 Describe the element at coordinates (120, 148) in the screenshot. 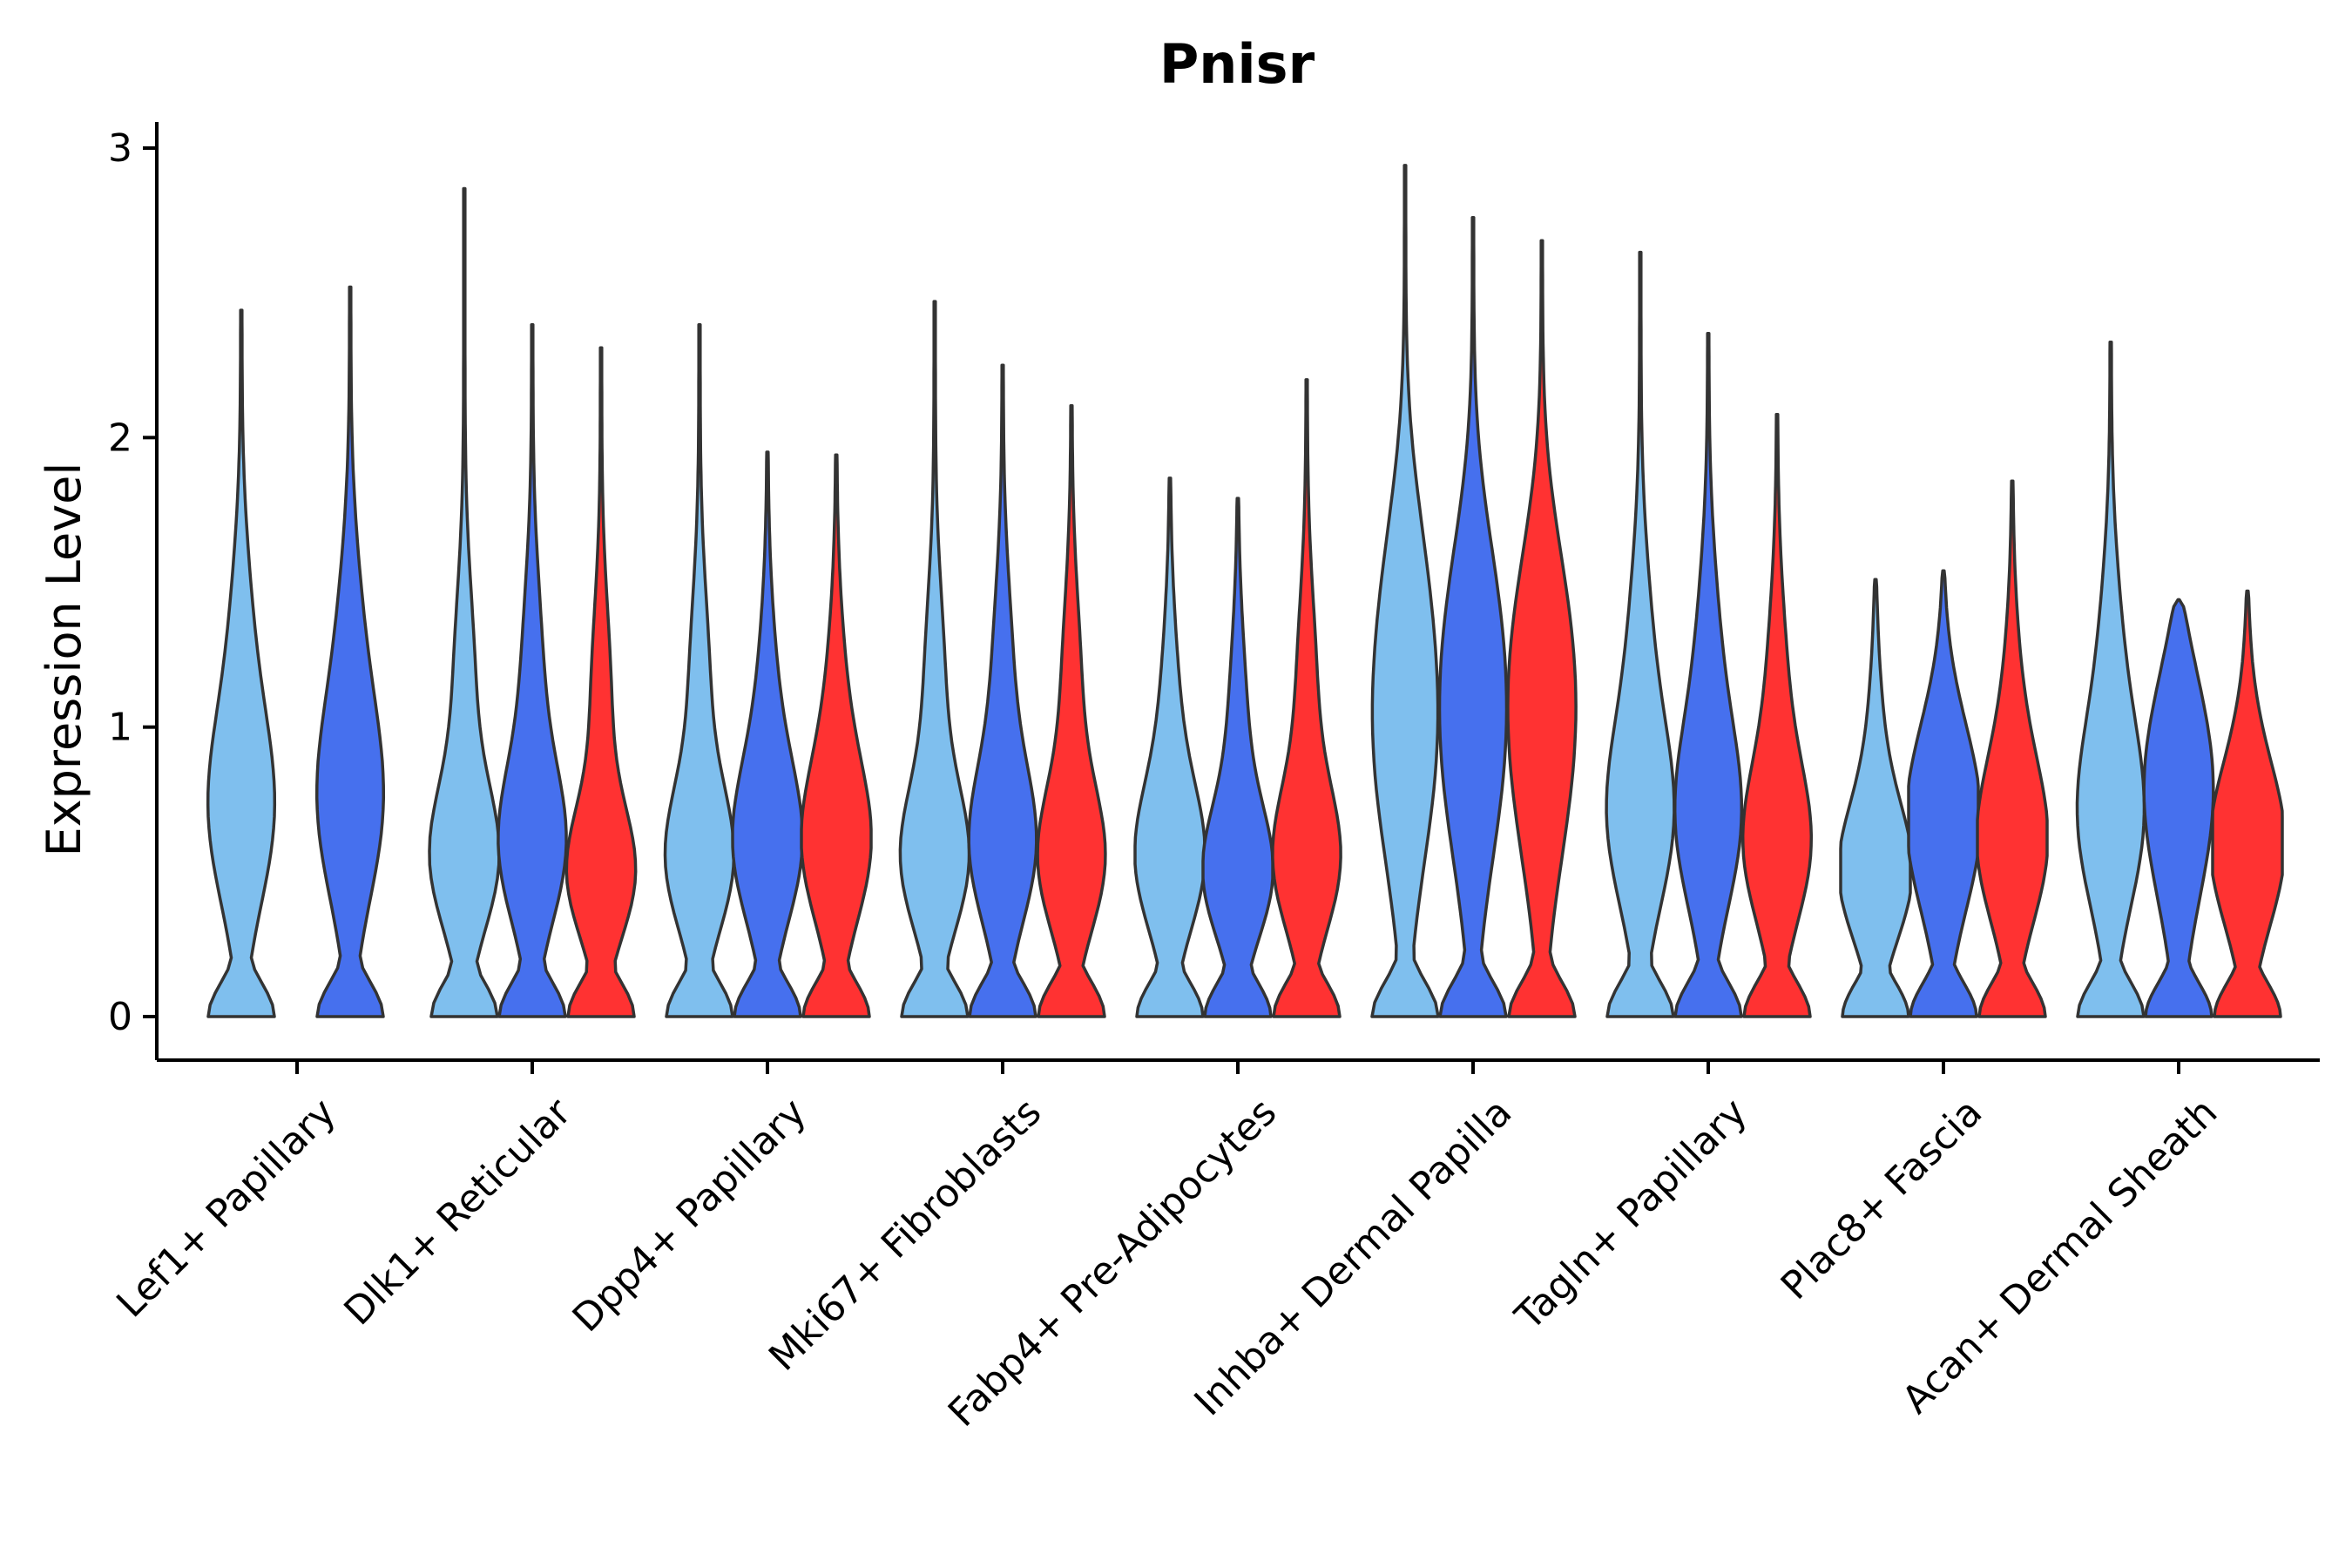

I see `y-tick-label: 3` at that location.